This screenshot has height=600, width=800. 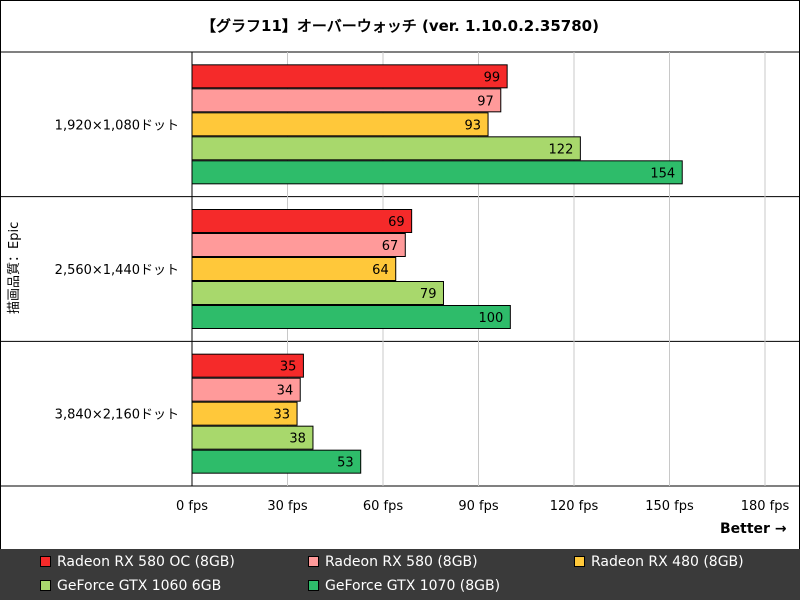 I want to click on bar-value-label: 97, so click(x=485, y=101).